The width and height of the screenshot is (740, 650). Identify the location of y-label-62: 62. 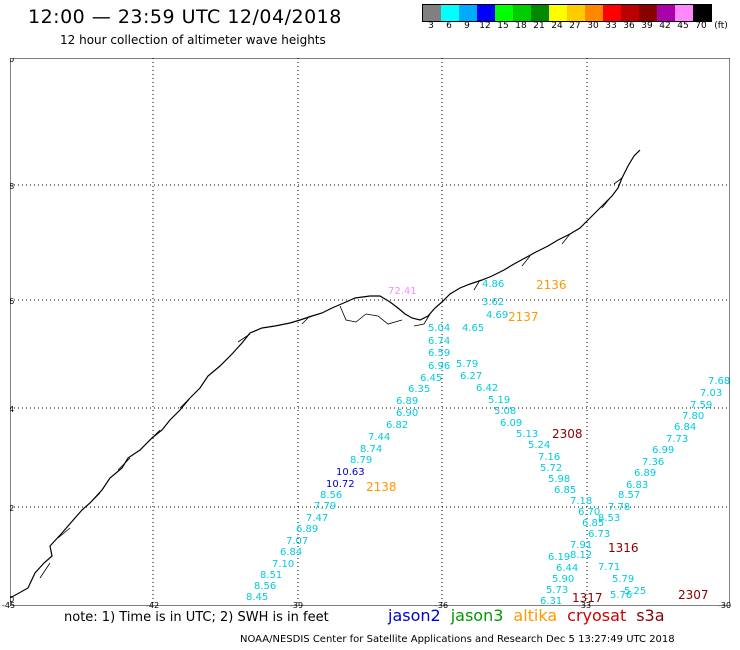
(12, 508).